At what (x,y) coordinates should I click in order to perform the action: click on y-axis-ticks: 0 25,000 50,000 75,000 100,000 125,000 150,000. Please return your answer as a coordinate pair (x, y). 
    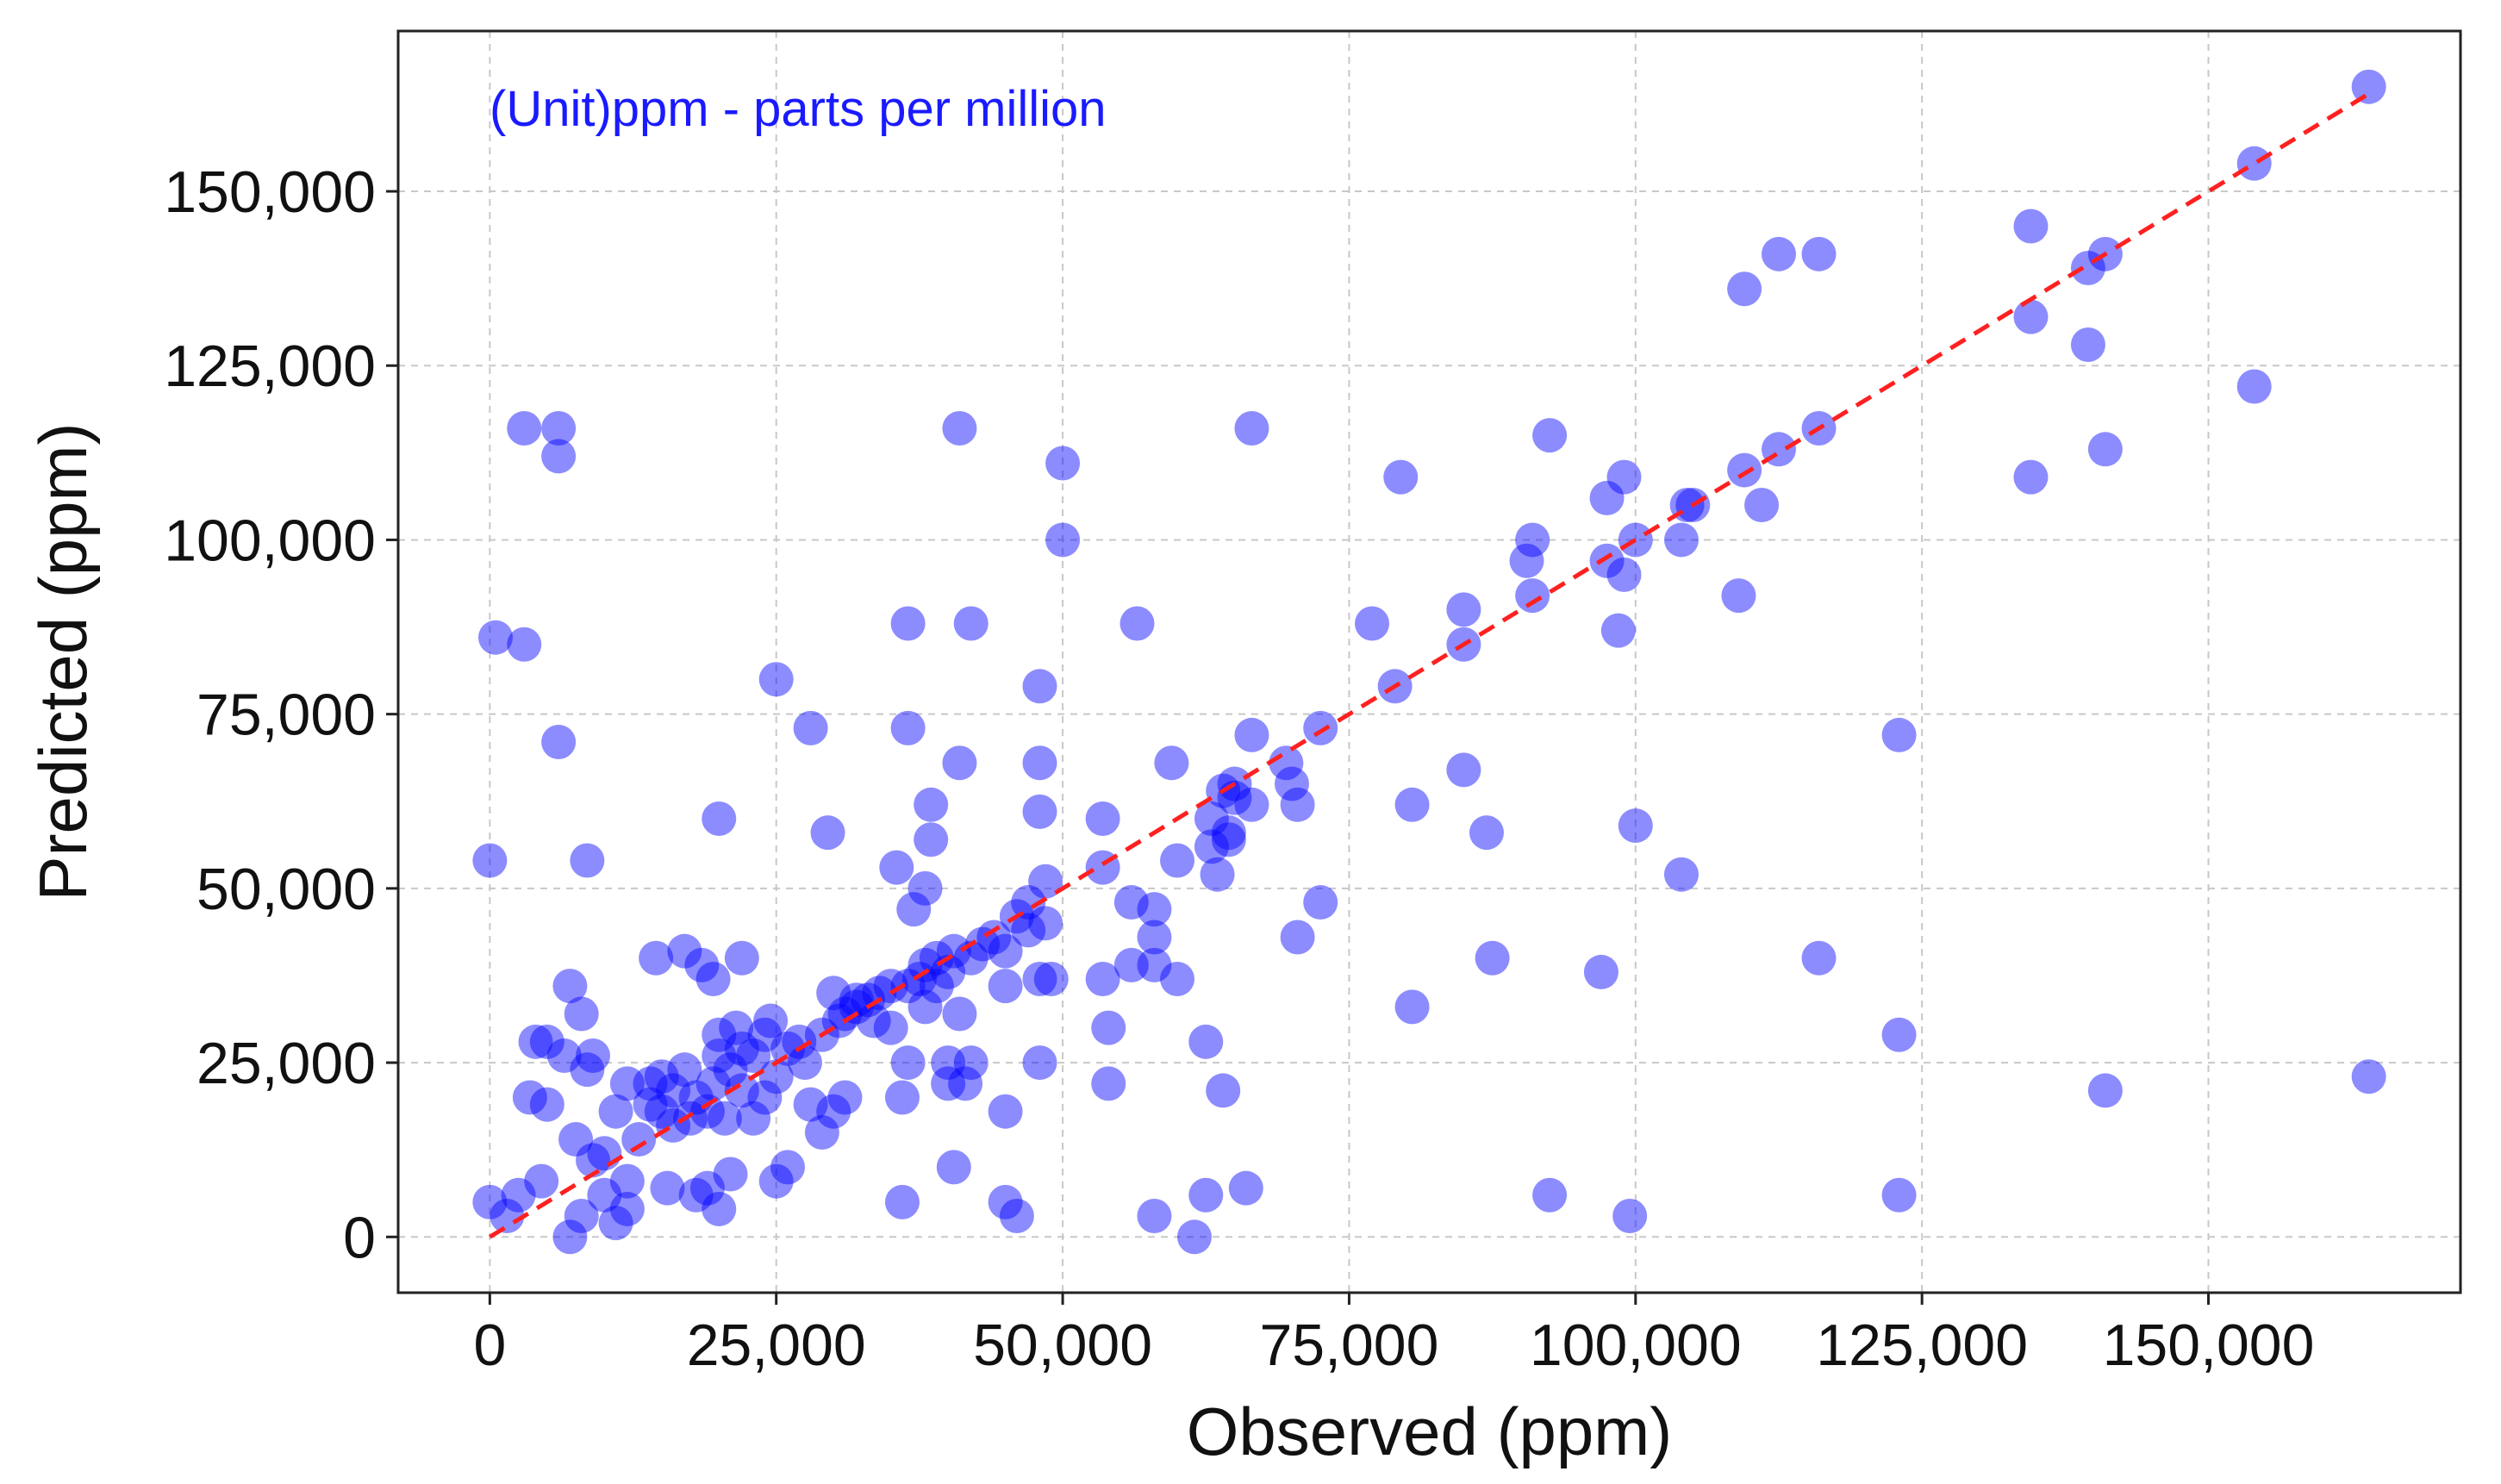
    Looking at the image, I should click on (281, 714).